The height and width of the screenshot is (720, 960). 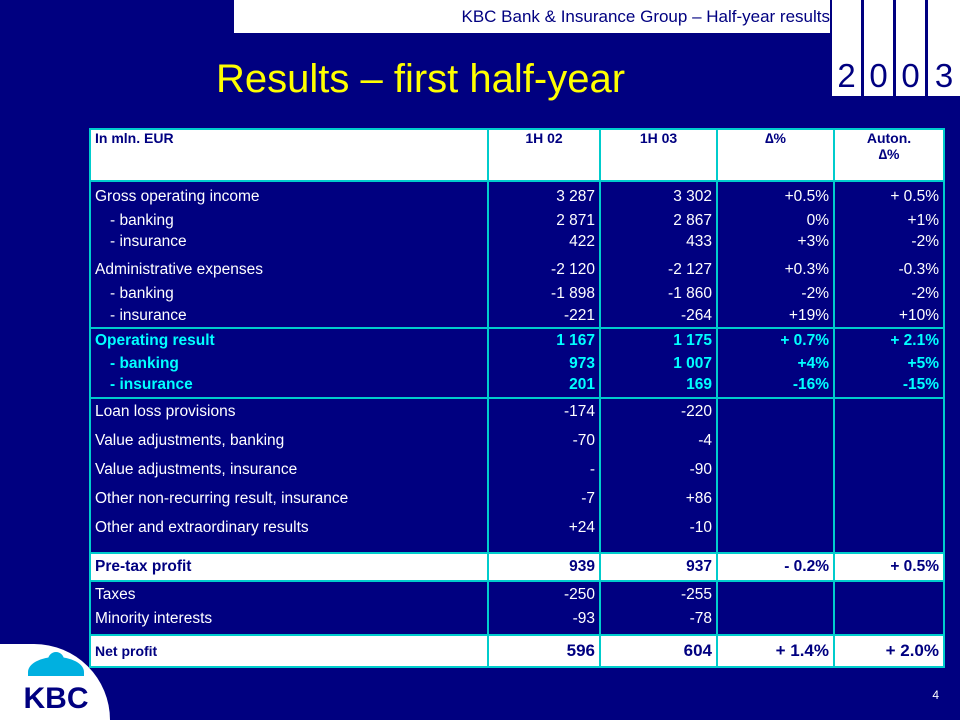 What do you see at coordinates (190, 440) in the screenshot?
I see `row-label: Value adjustments, banking` at bounding box center [190, 440].